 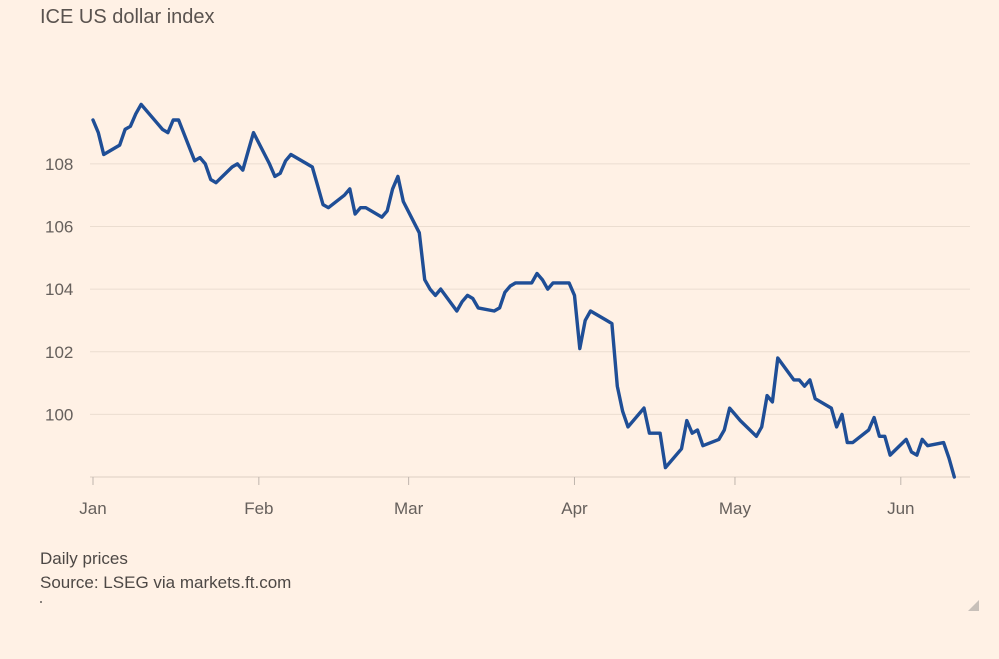 I want to click on y-tick-label: 100, so click(x=59, y=414).